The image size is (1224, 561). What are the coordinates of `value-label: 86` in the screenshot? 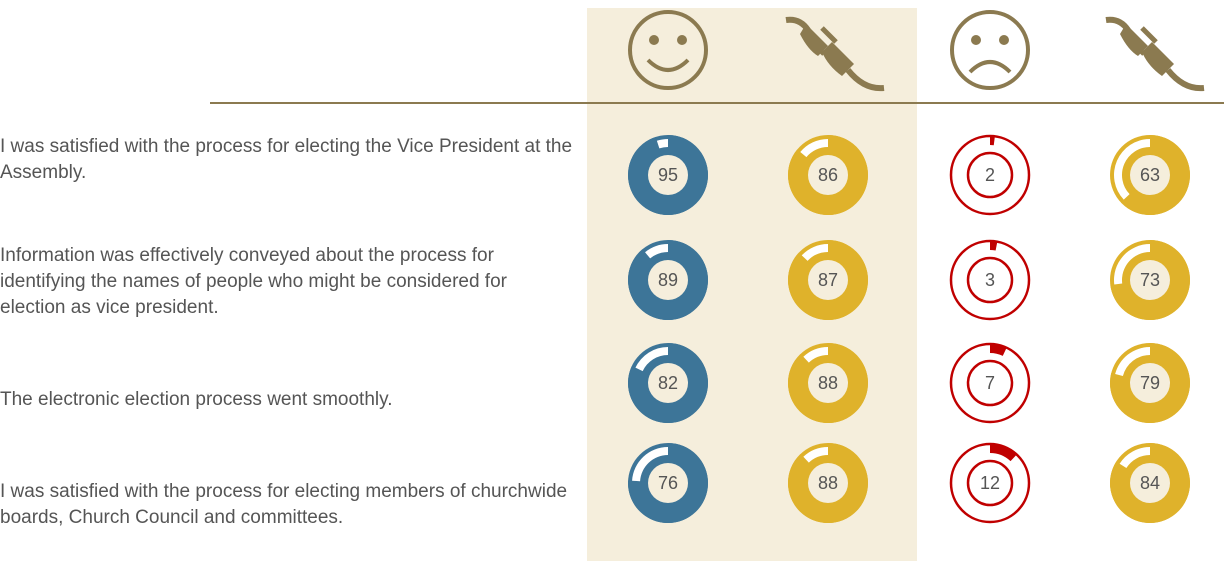 It's located at (828, 175).